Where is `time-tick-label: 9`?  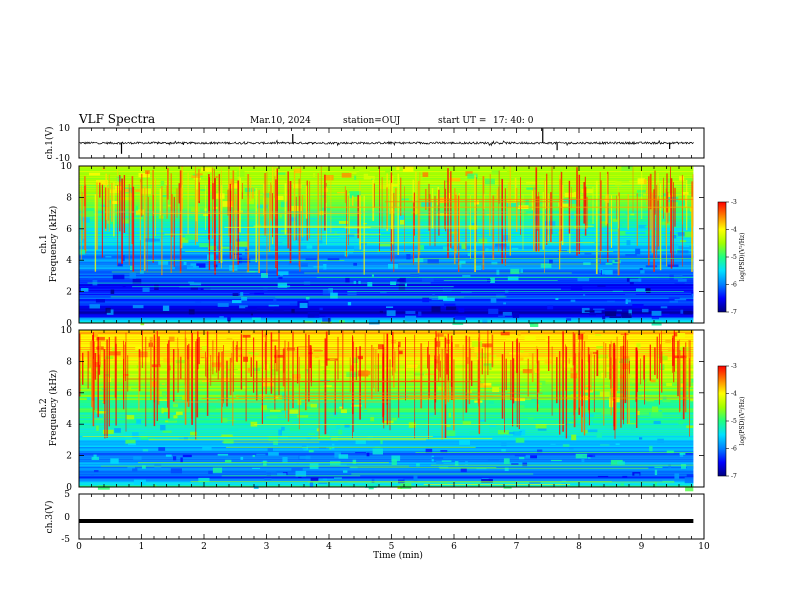 time-tick-label: 9 is located at coordinates (642, 547).